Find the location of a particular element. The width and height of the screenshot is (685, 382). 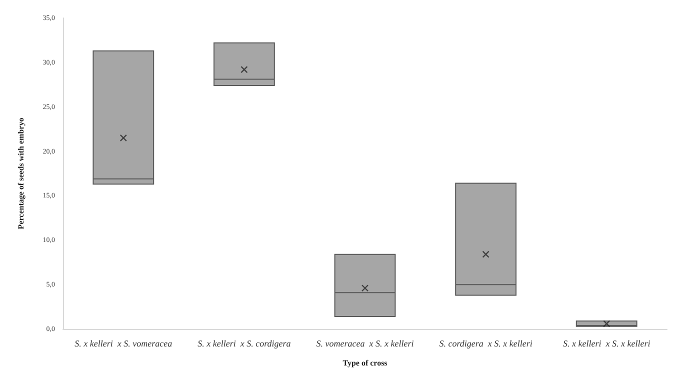

x-tick-label: S. x kelleri x S. vomeracea is located at coordinates (123, 343).